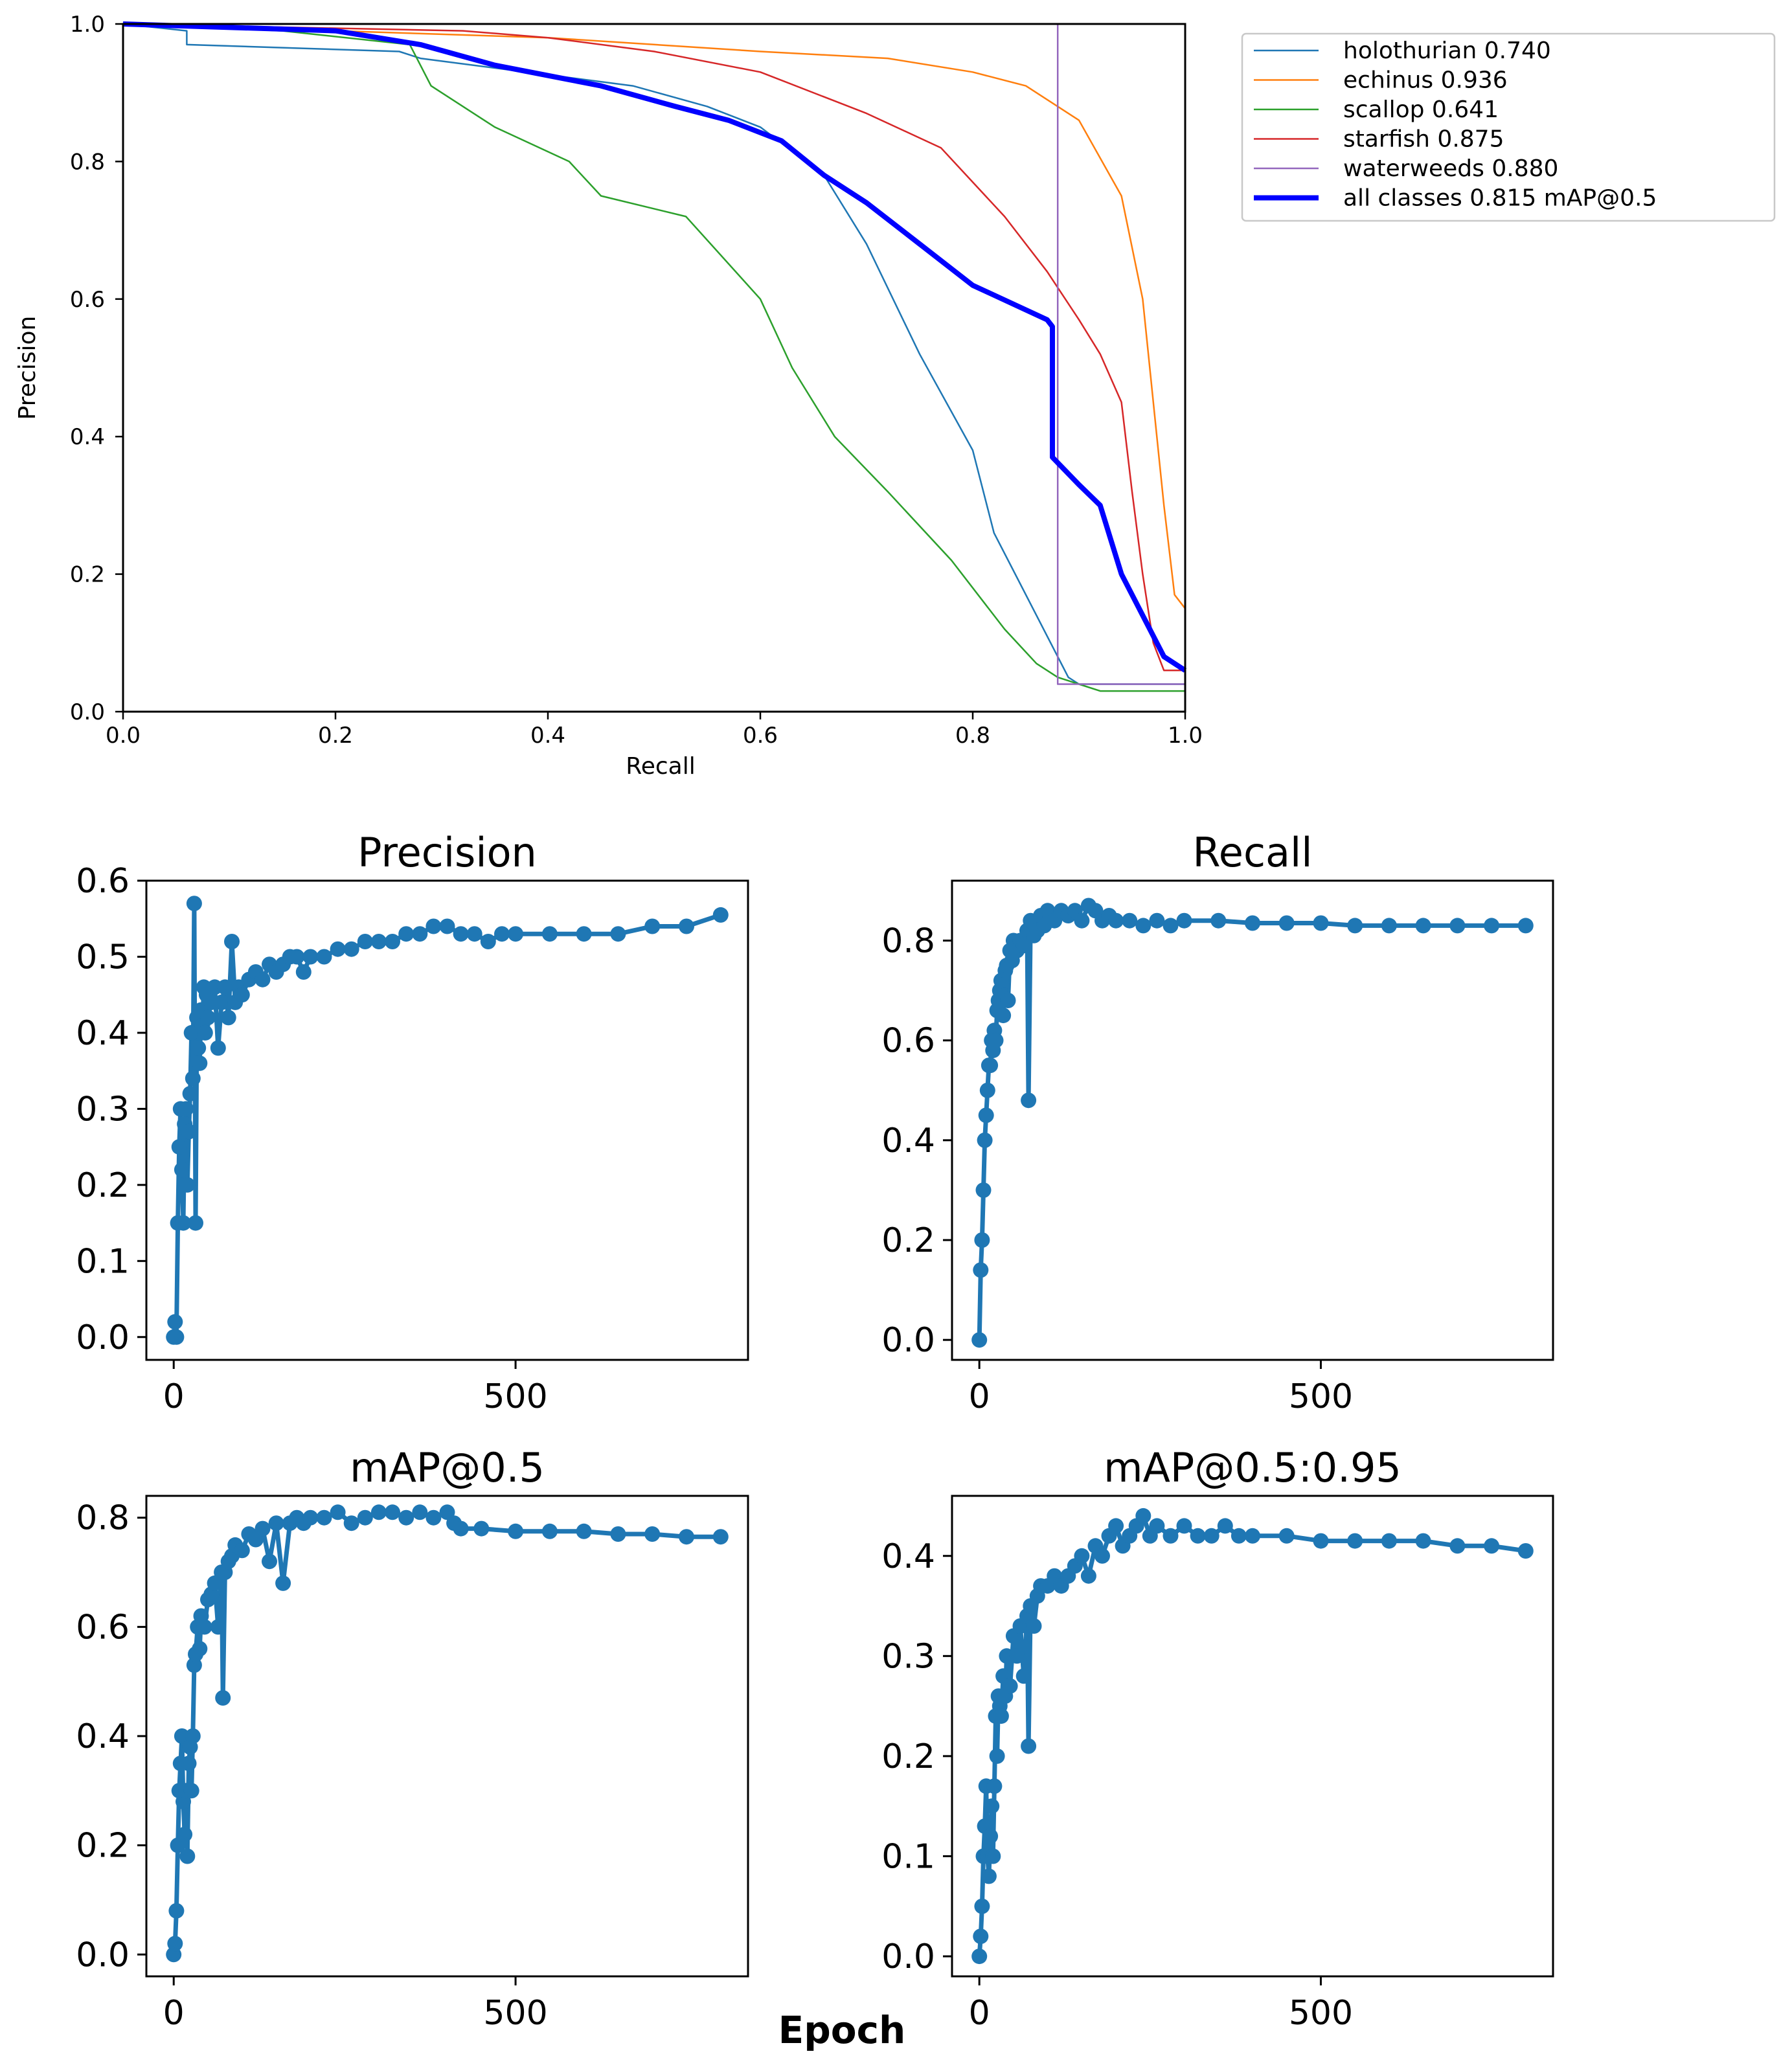  Describe the element at coordinates (842, 2030) in the screenshot. I see `epoch-axis-label: Epoch` at that location.